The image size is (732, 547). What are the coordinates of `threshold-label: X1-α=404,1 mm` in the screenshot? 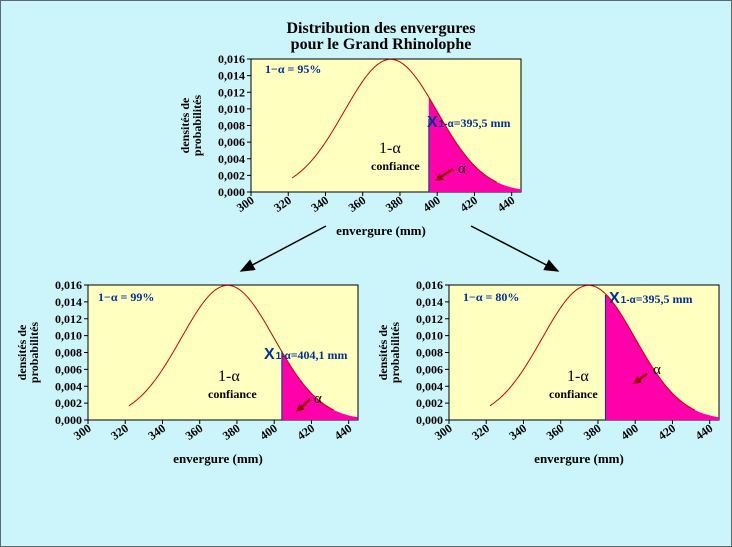 It's located at (306, 354).